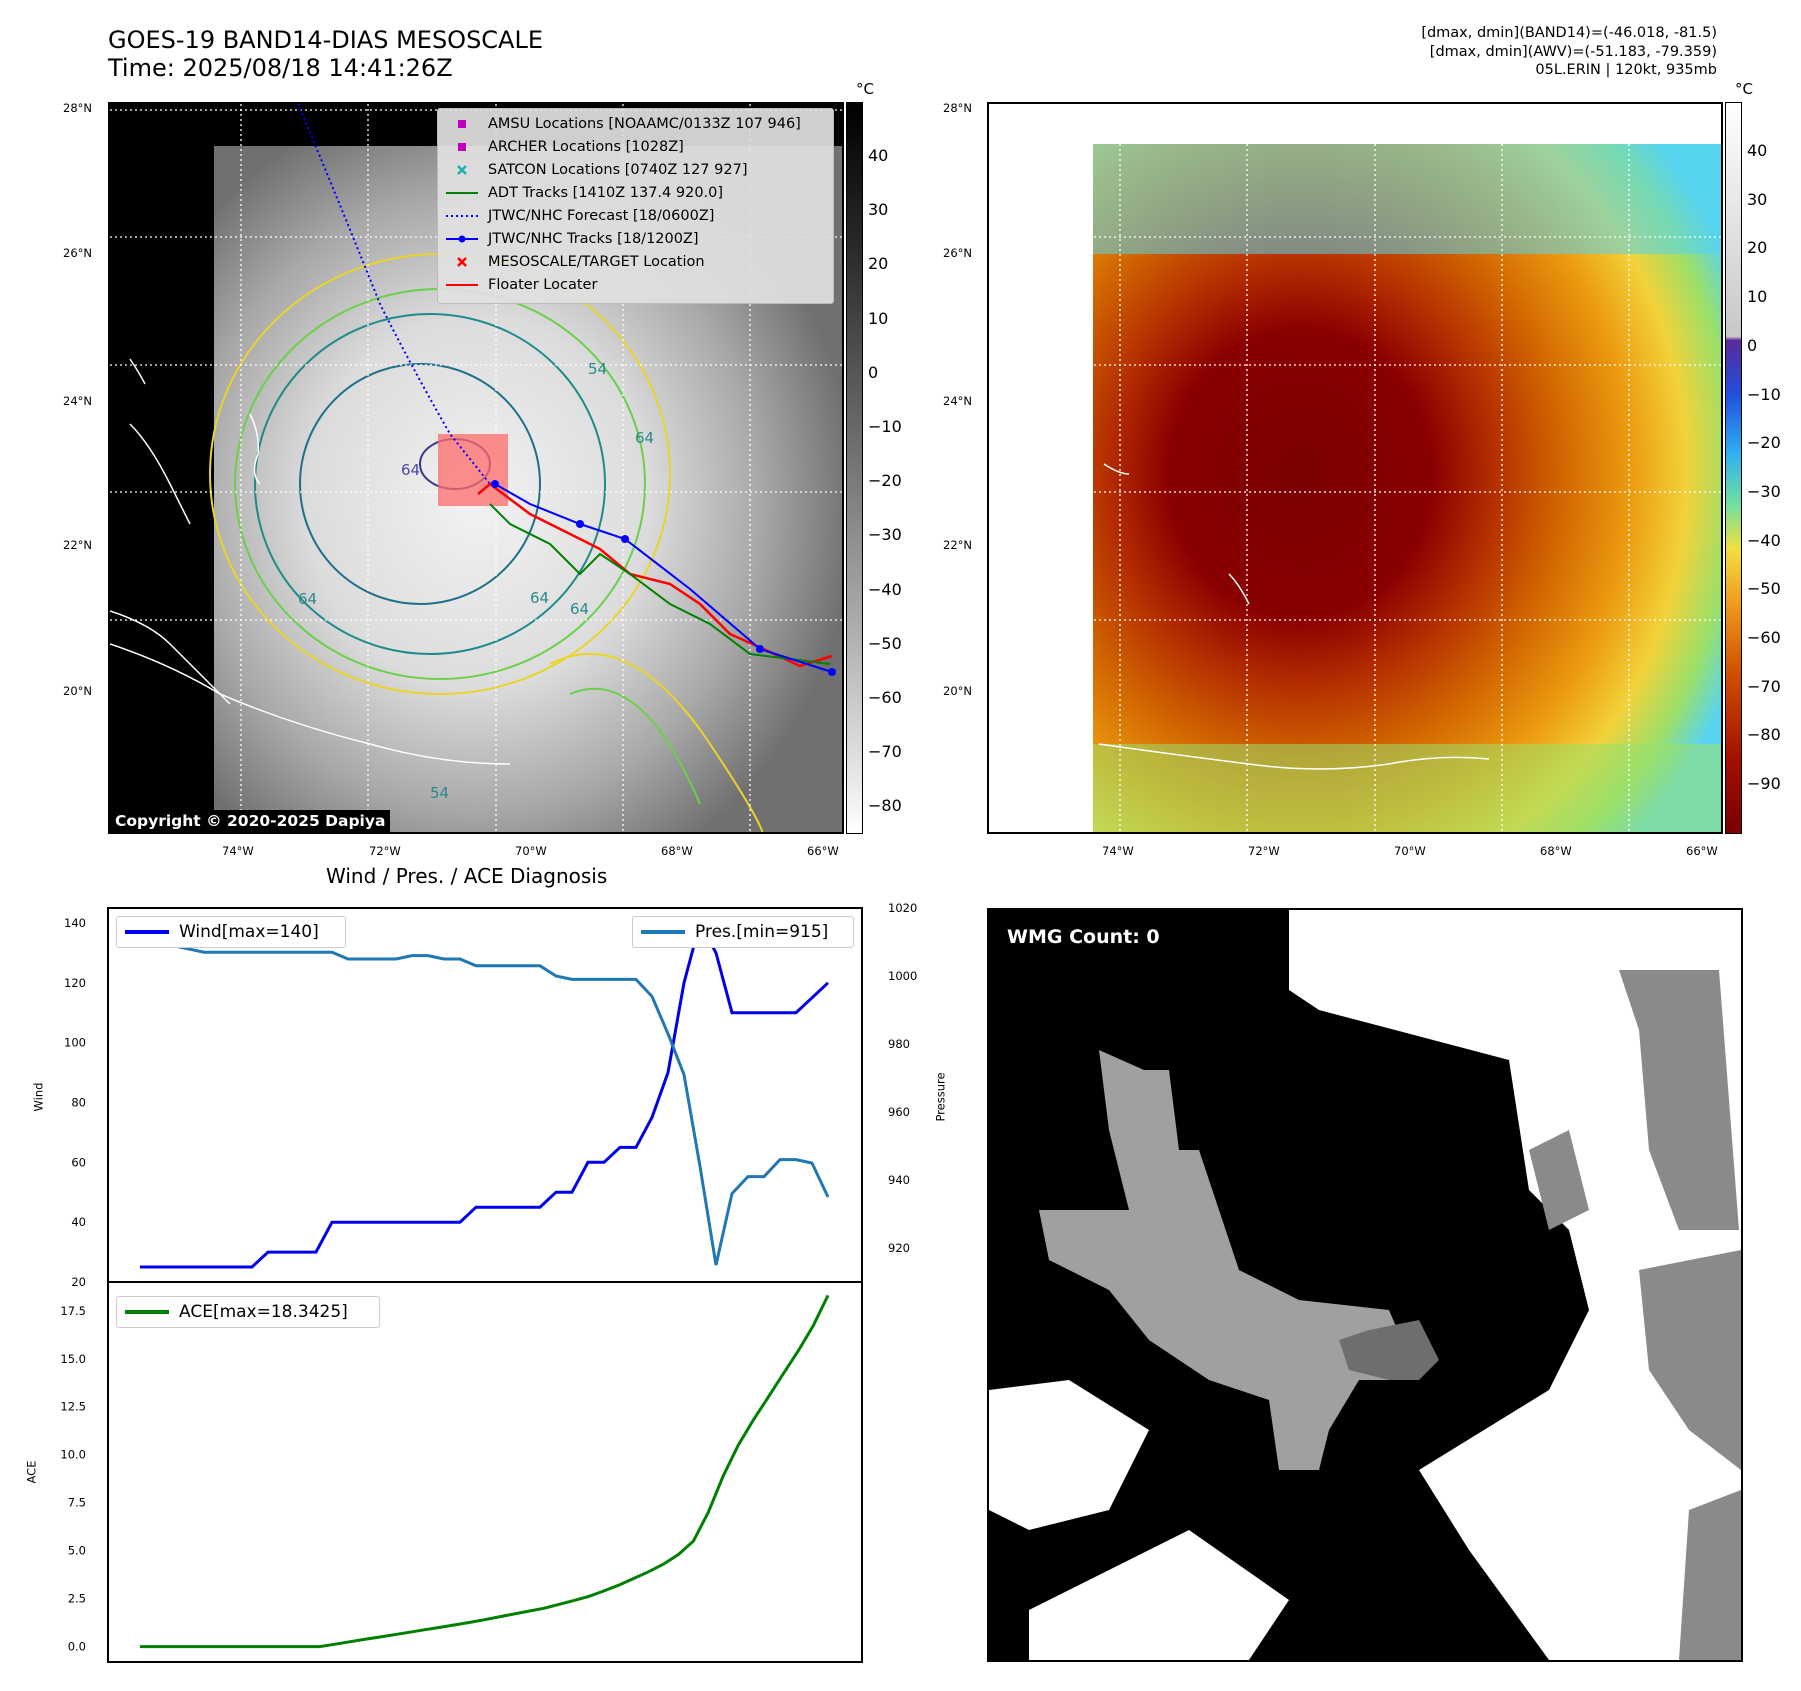 This screenshot has width=1801, height=1691. Describe the element at coordinates (31, 1472) in the screenshot. I see `ace-axis-label: ACE` at that location.